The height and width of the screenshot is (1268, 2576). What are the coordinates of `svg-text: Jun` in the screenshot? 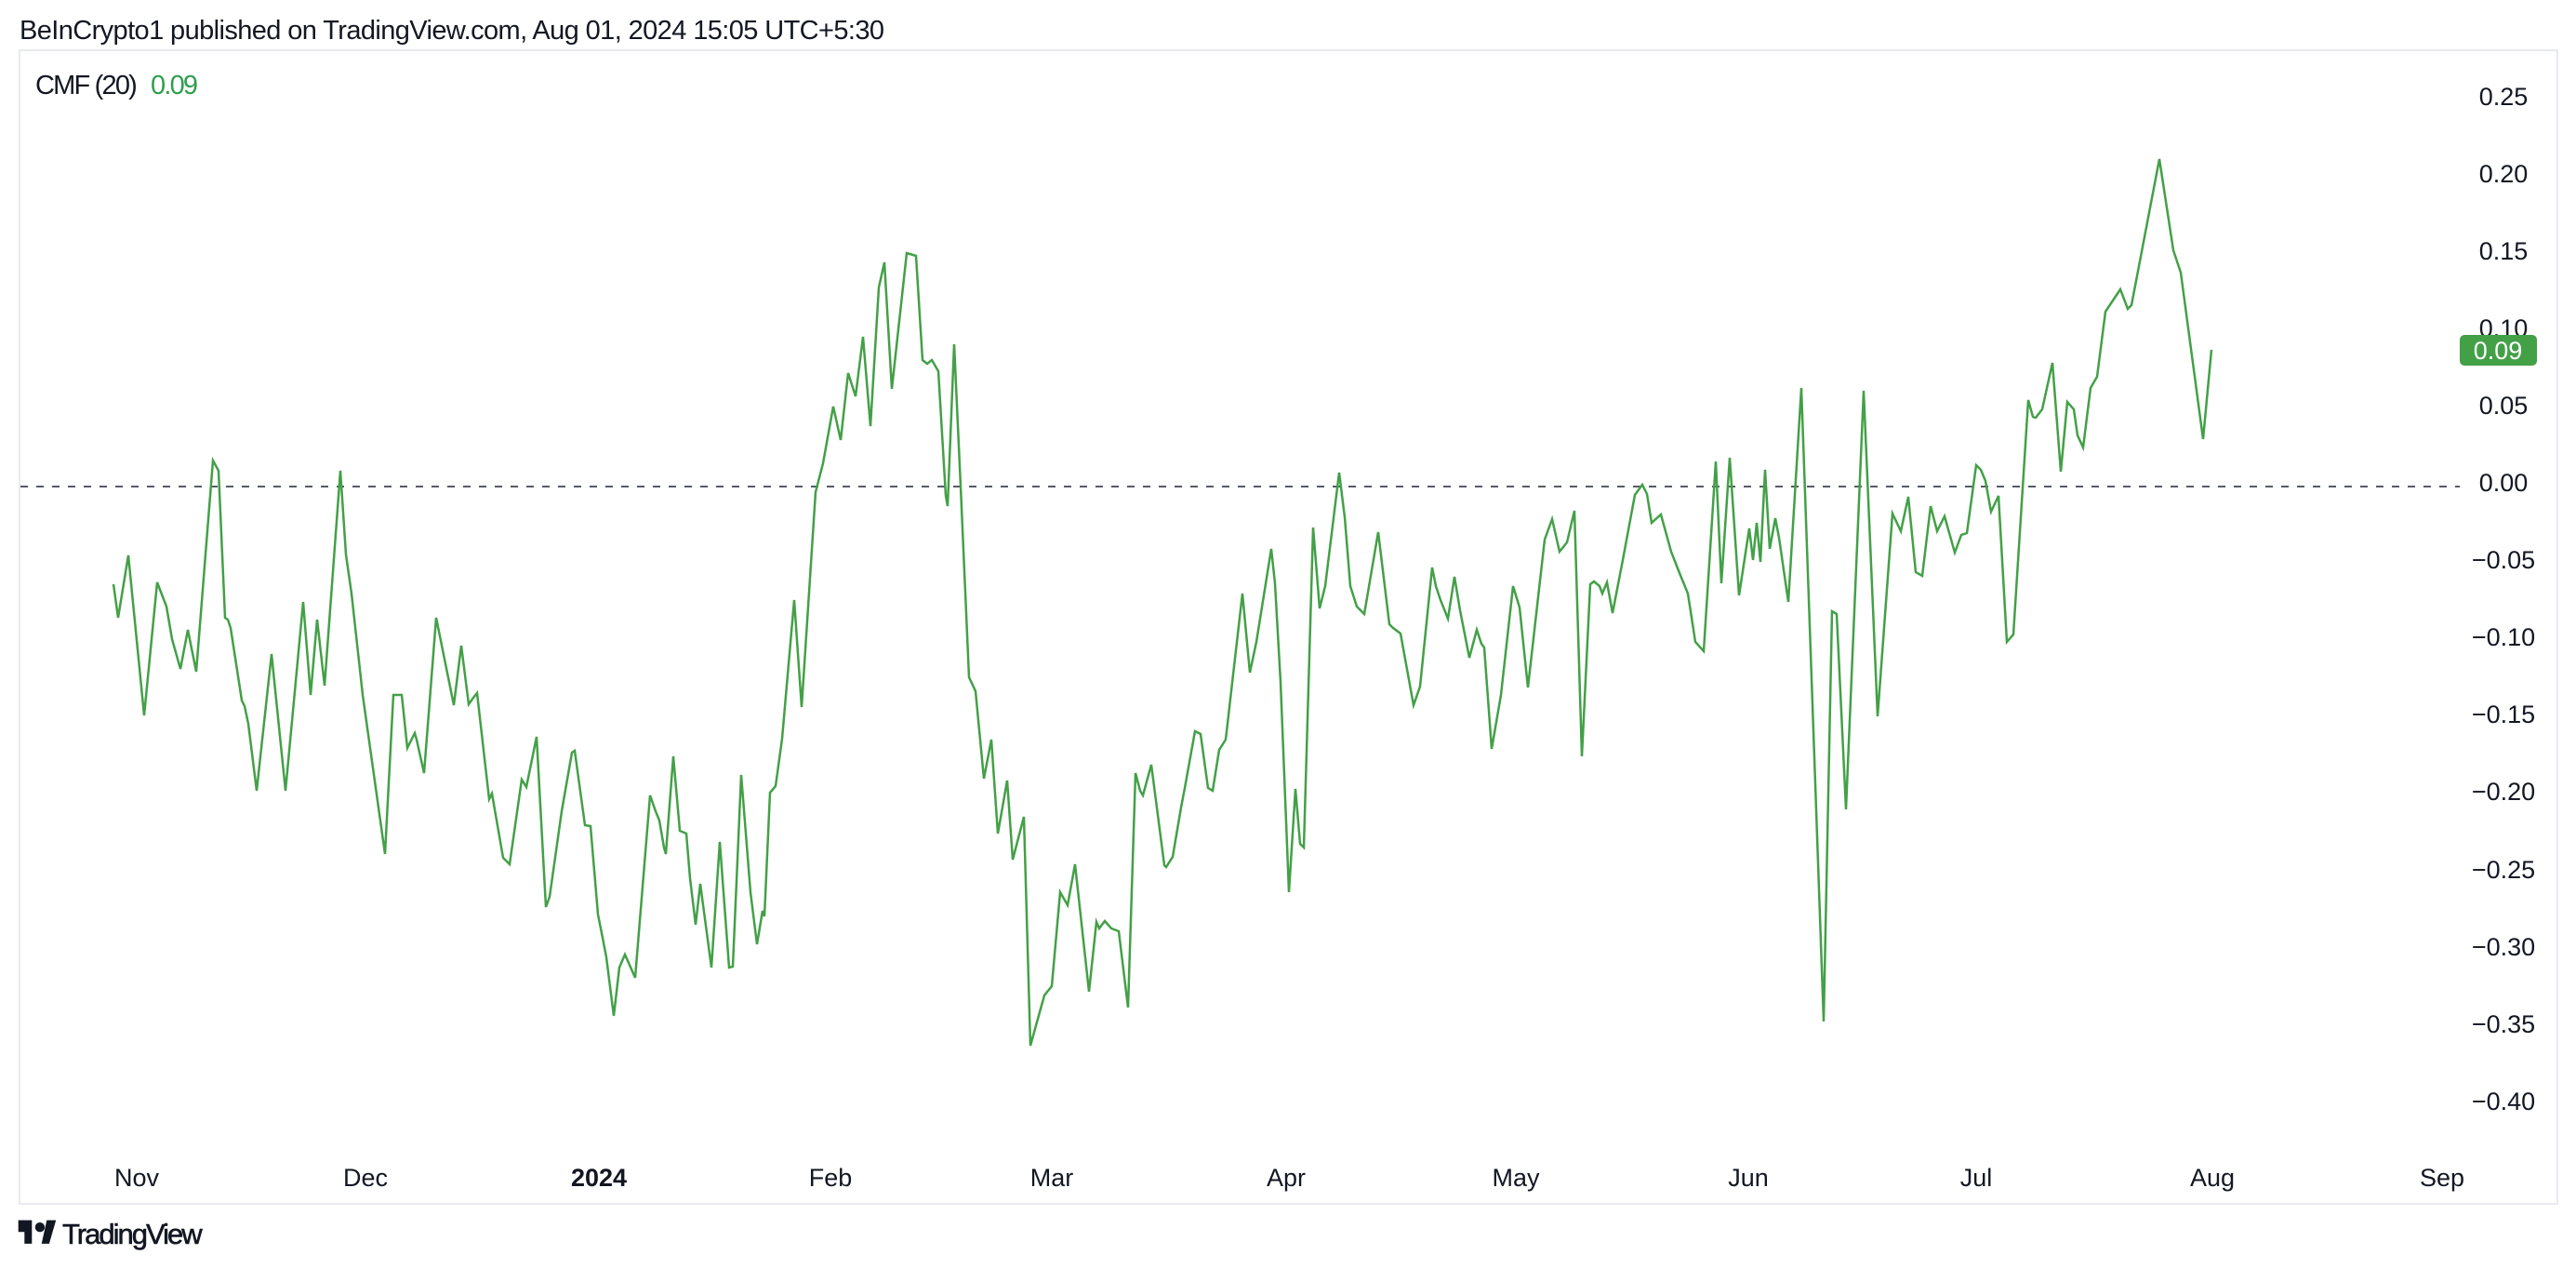 It's located at (1748, 1178).